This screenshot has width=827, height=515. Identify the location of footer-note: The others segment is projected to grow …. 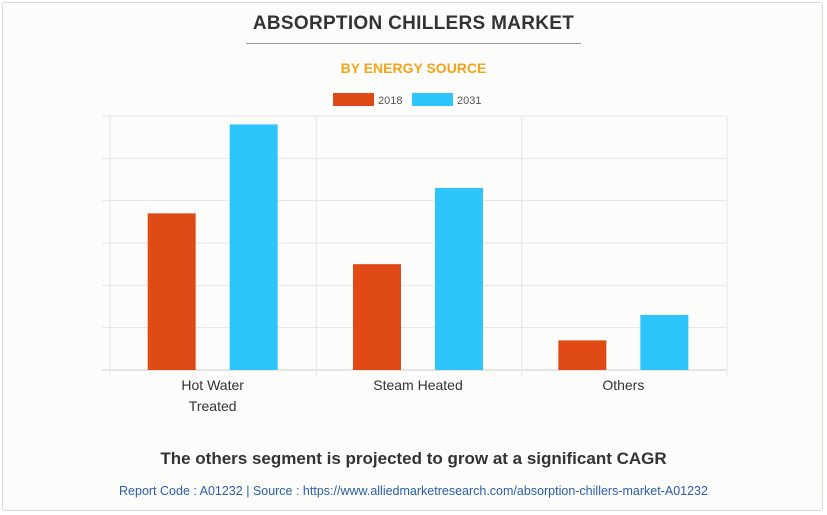
(413, 458).